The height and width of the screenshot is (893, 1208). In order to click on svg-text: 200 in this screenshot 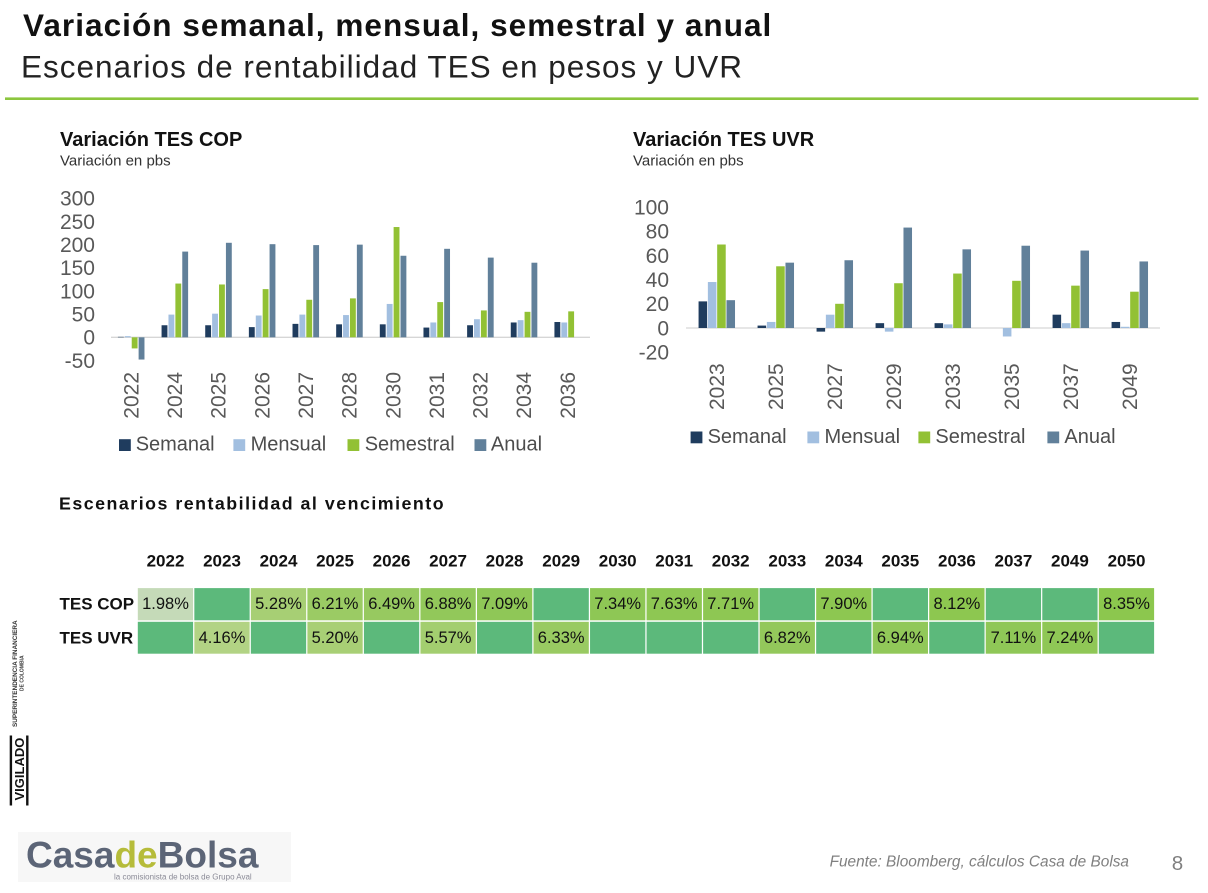, I will do `click(77, 245)`.